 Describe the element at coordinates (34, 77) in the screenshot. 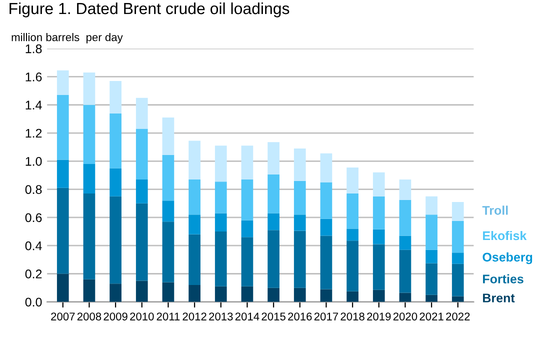

I see `y-tick-label: 1.6` at that location.